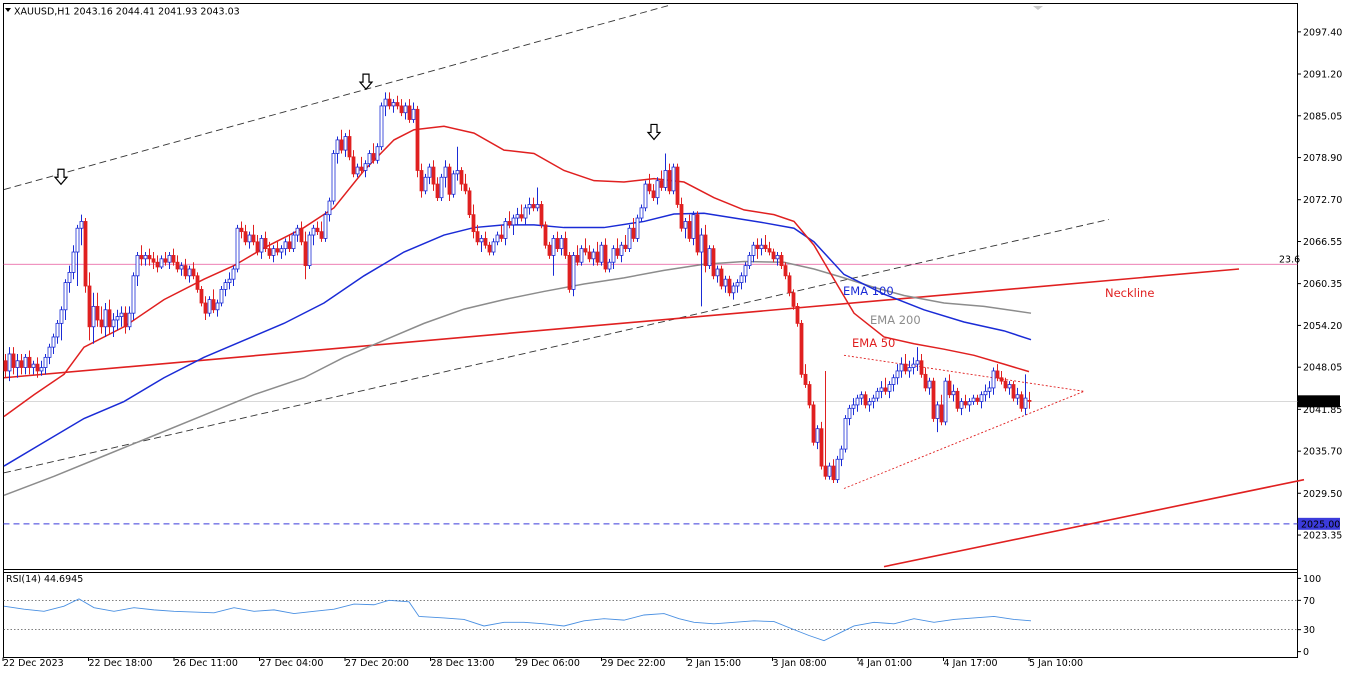 The image size is (1347, 675). Describe the element at coordinates (1306, 652) in the screenshot. I see `rsi-tick-label: 0` at that location.